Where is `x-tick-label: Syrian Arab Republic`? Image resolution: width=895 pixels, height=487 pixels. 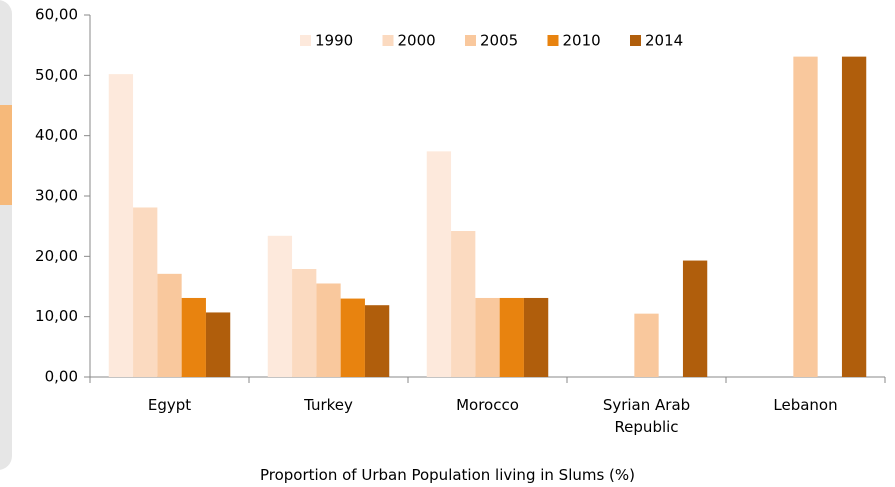
x-tick-label: Syrian Arab Republic is located at coordinates (646, 416).